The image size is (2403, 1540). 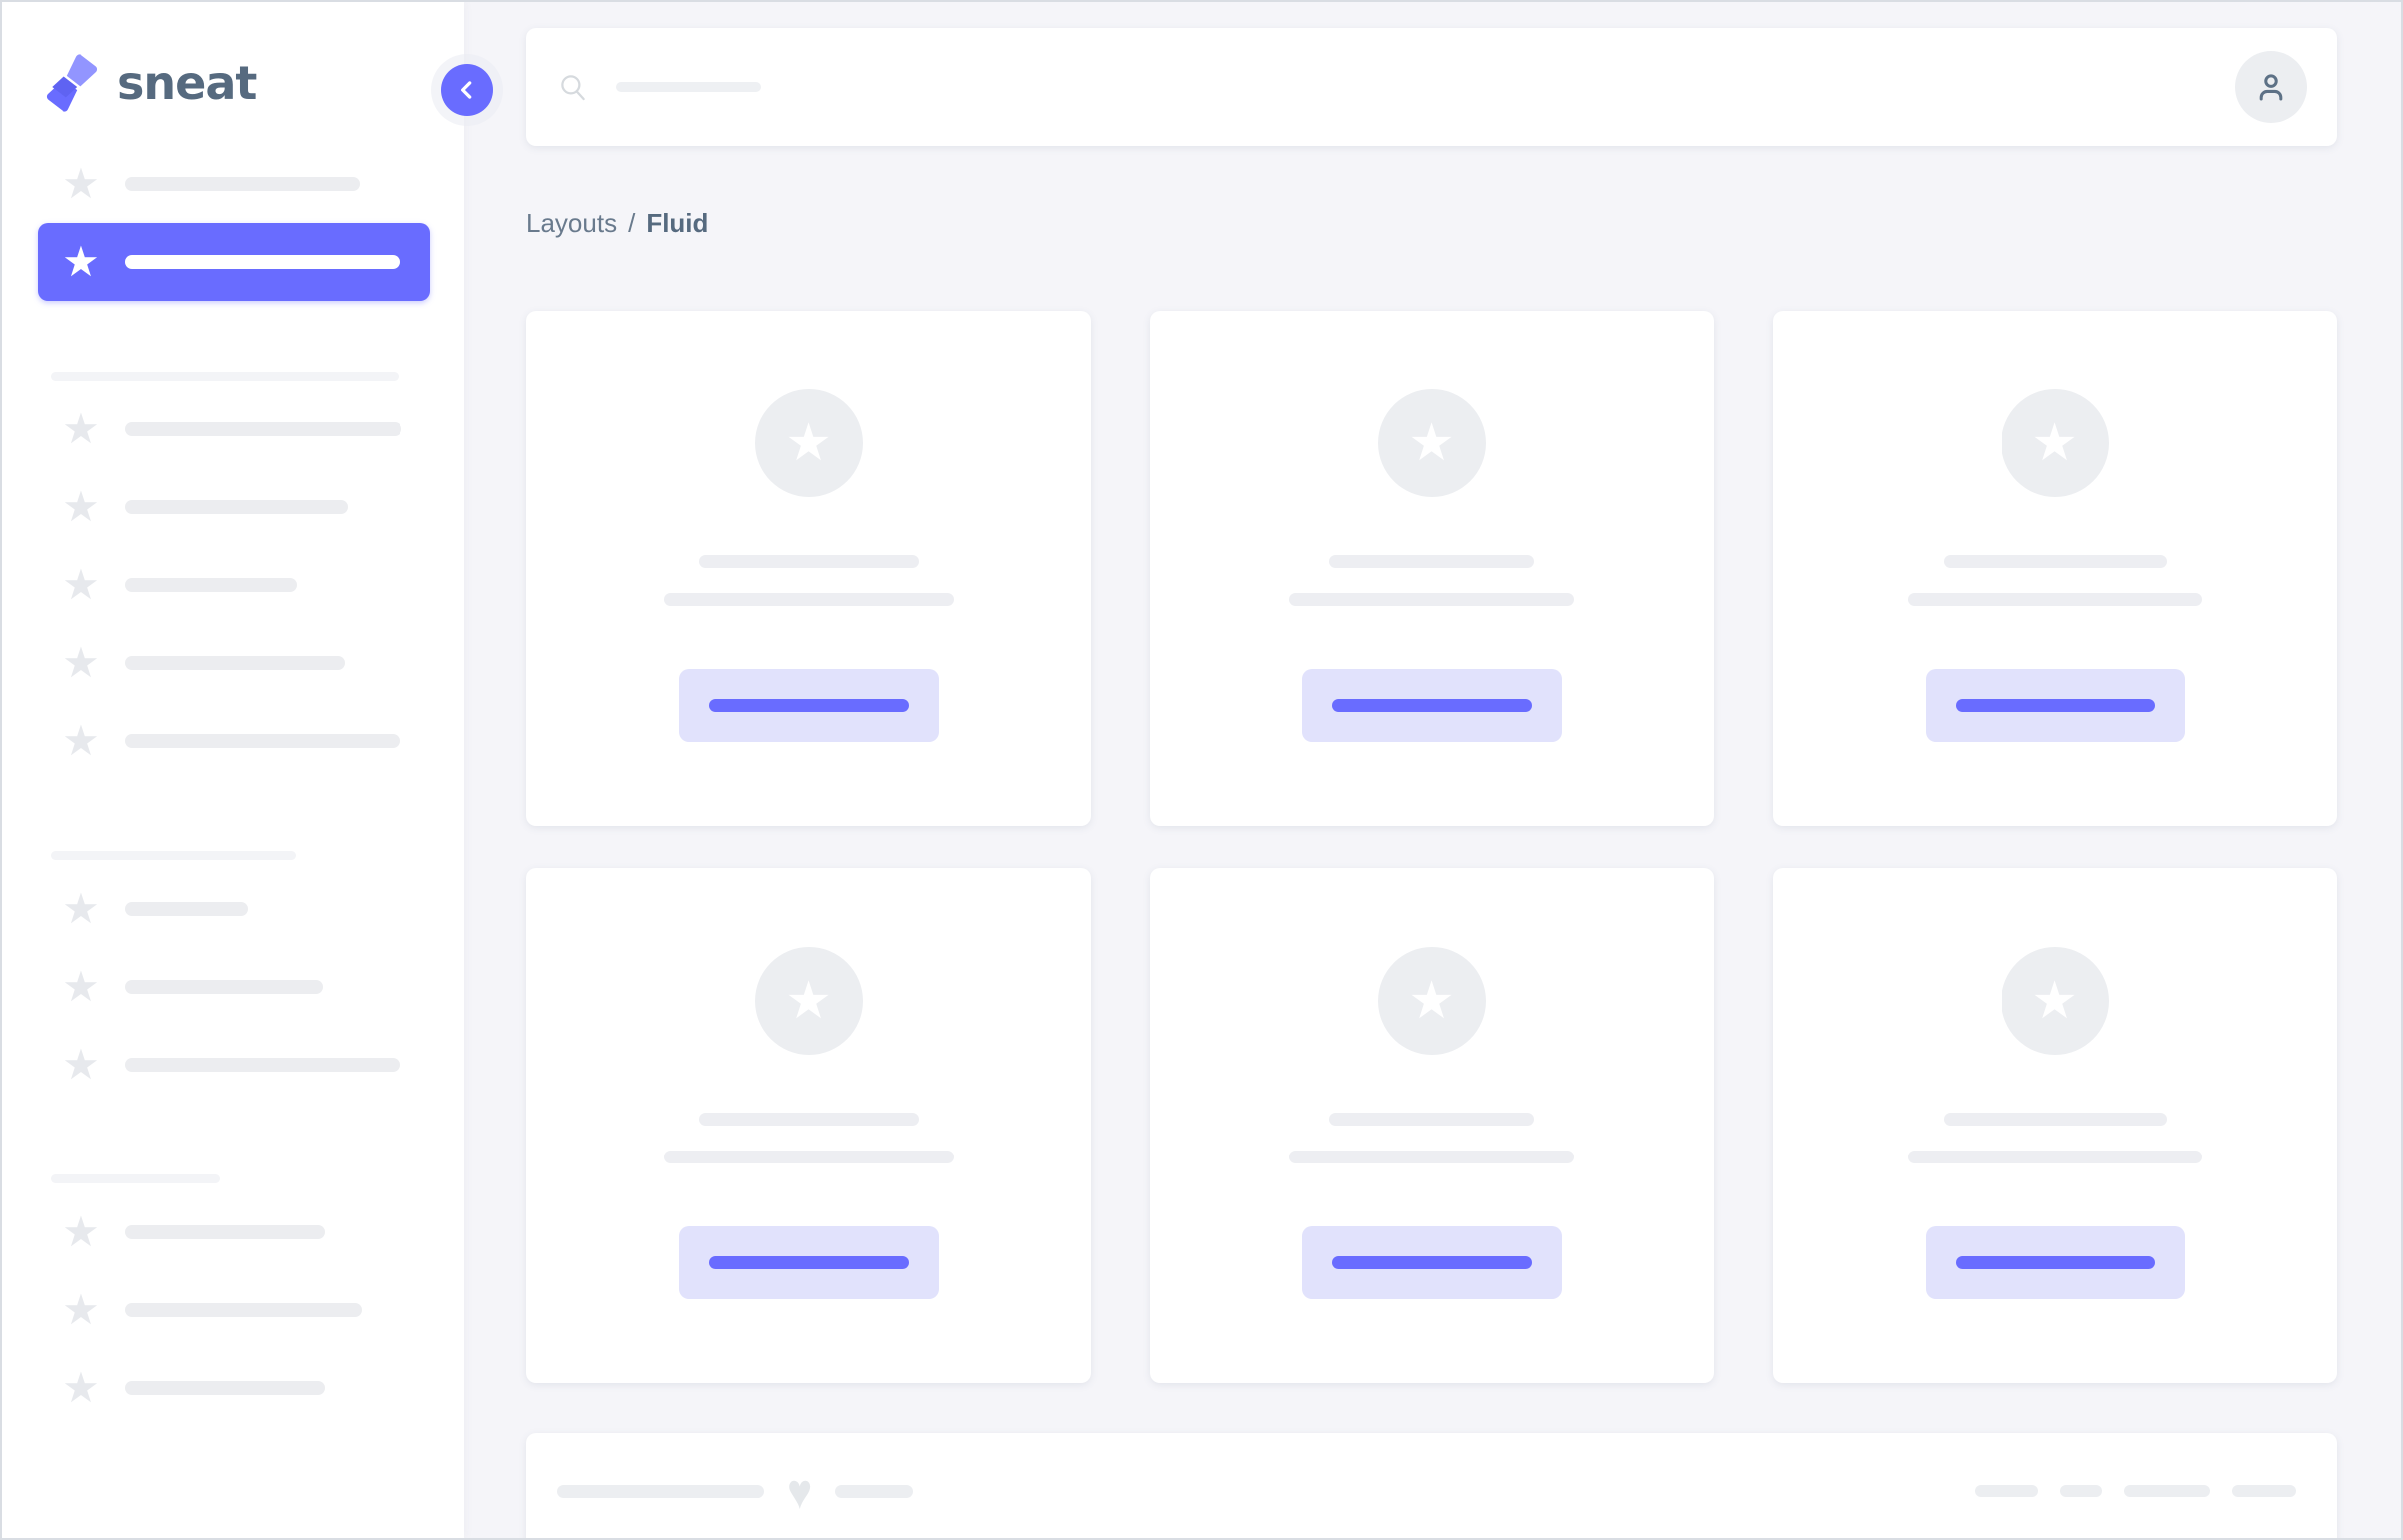 I want to click on breadcrumb-section: Layouts, so click(x=572, y=223).